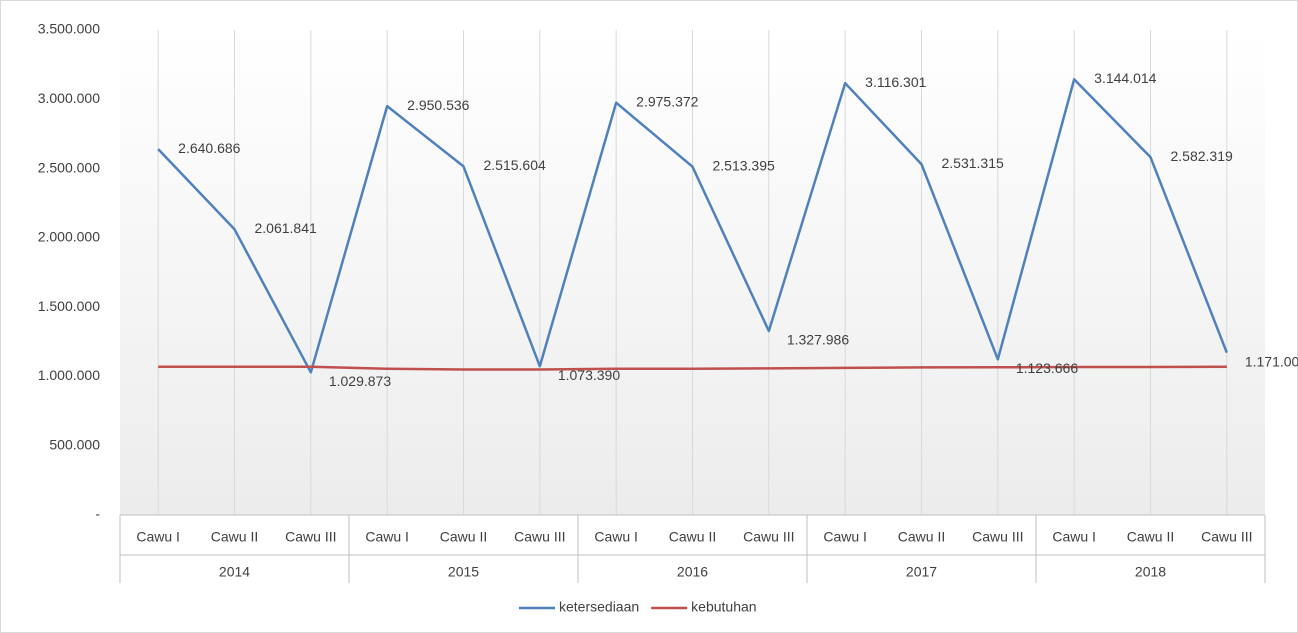 This screenshot has height=633, width=1298. Describe the element at coordinates (692, 572) in the screenshot. I see `x-group-label: 2016` at that location.